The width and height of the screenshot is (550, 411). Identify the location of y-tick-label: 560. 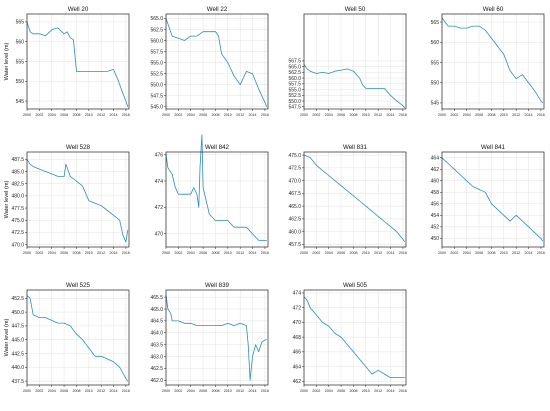
(435, 43).